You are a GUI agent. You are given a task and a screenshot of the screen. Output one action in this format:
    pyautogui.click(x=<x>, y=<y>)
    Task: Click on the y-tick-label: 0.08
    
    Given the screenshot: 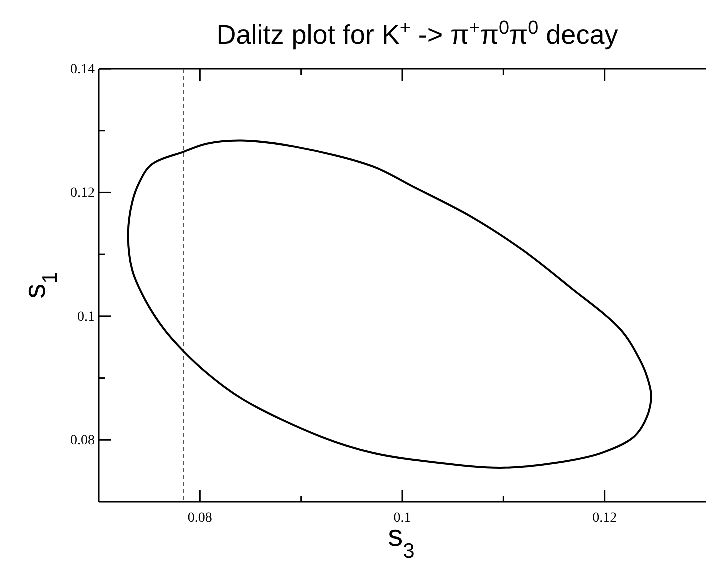 What is the action you would take?
    pyautogui.click(x=82, y=441)
    